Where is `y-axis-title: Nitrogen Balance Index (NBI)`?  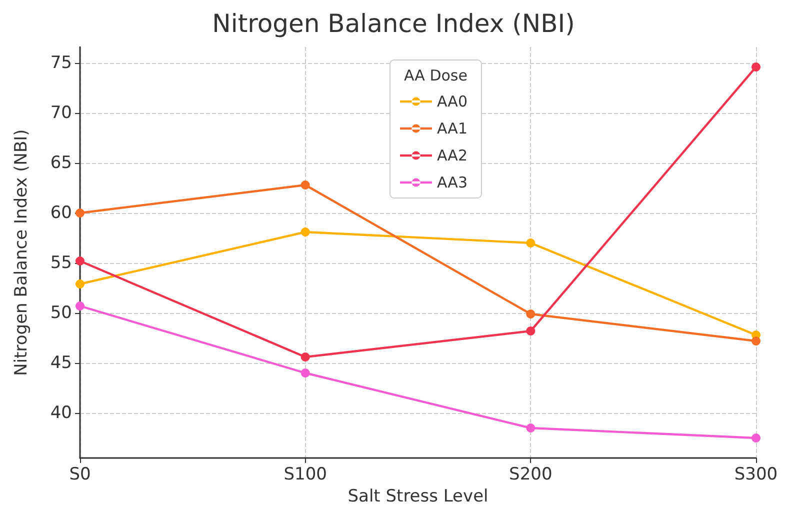
y-axis-title: Nitrogen Balance Index (NBI) is located at coordinates (22, 252).